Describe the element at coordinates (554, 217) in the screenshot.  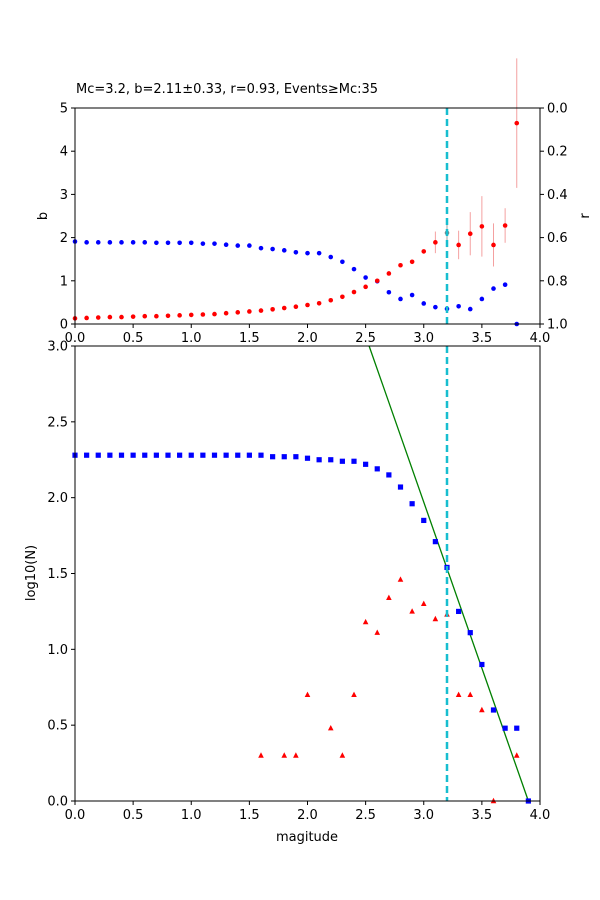
I see `top-right-y-axis: 0.0 0.2 0.4 0.6 0.8 1.0` at that location.